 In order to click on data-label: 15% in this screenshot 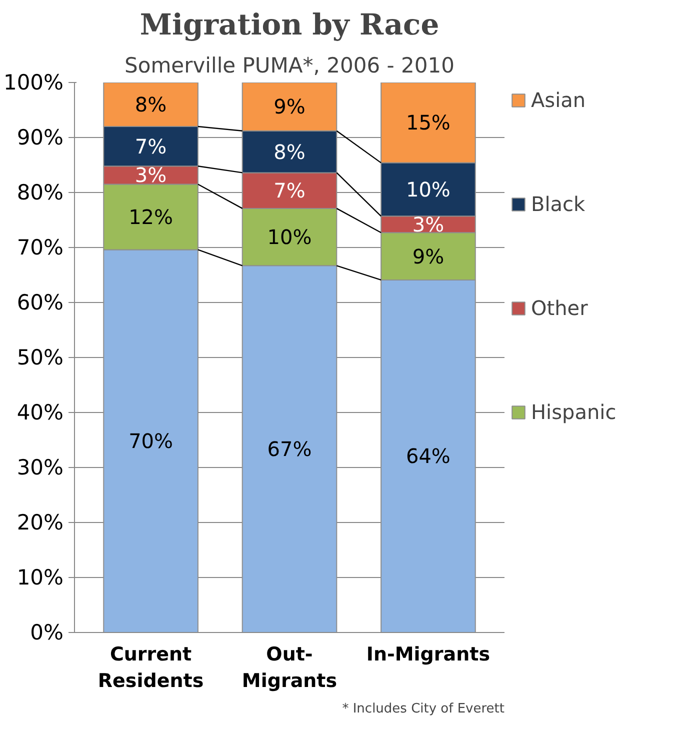, I will do `click(428, 122)`.